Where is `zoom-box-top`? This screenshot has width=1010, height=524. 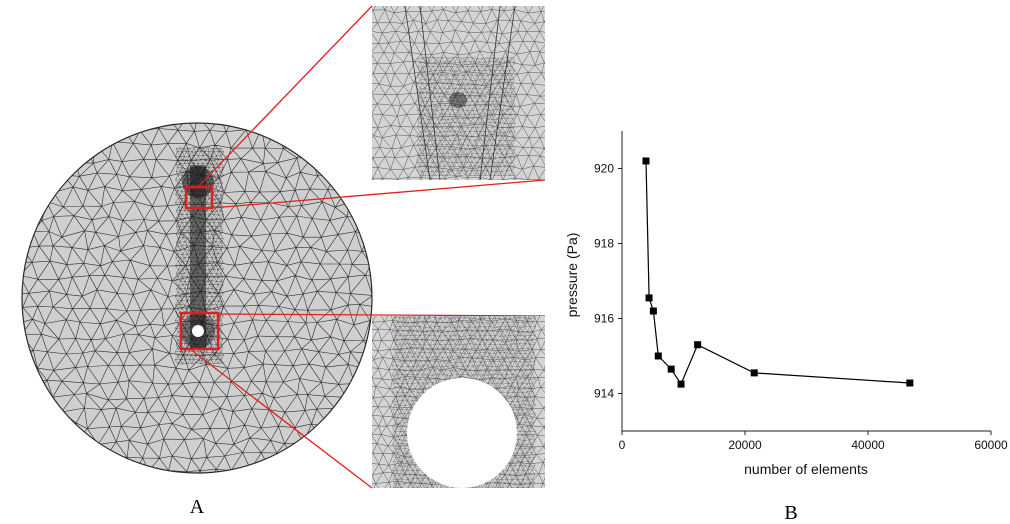 zoom-box-top is located at coordinates (199, 197).